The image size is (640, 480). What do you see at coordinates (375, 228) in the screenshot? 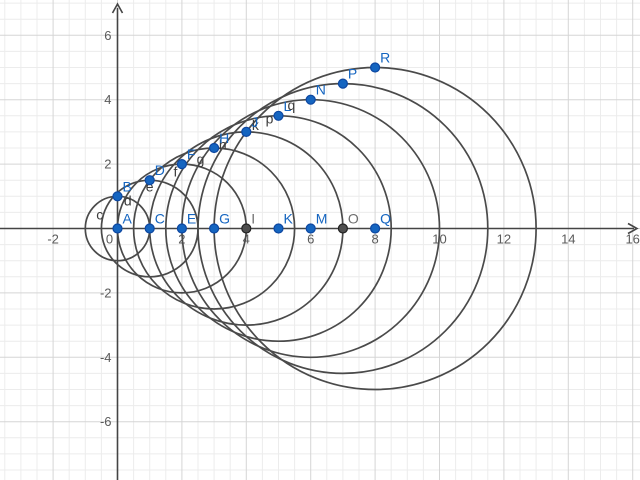
I see `point-Q` at bounding box center [375, 228].